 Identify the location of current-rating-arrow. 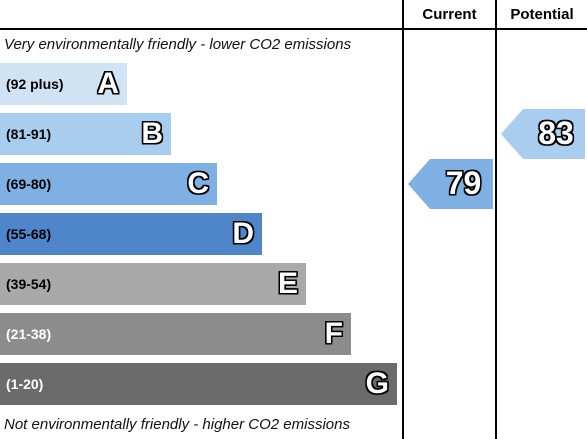
(450, 184).